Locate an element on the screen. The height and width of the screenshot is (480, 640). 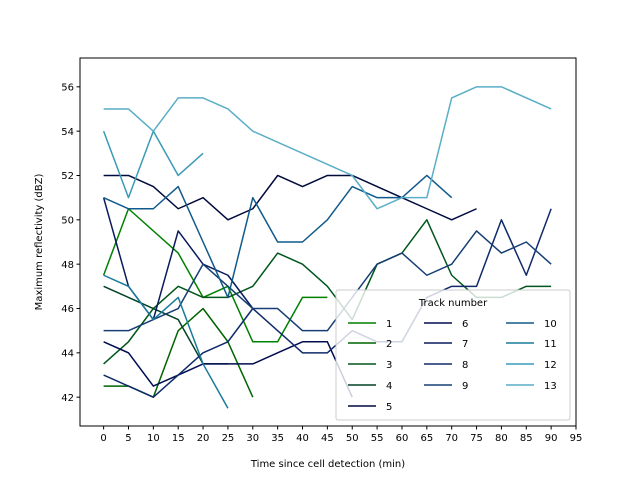
y-tick-label: 46 is located at coordinates (67, 309).